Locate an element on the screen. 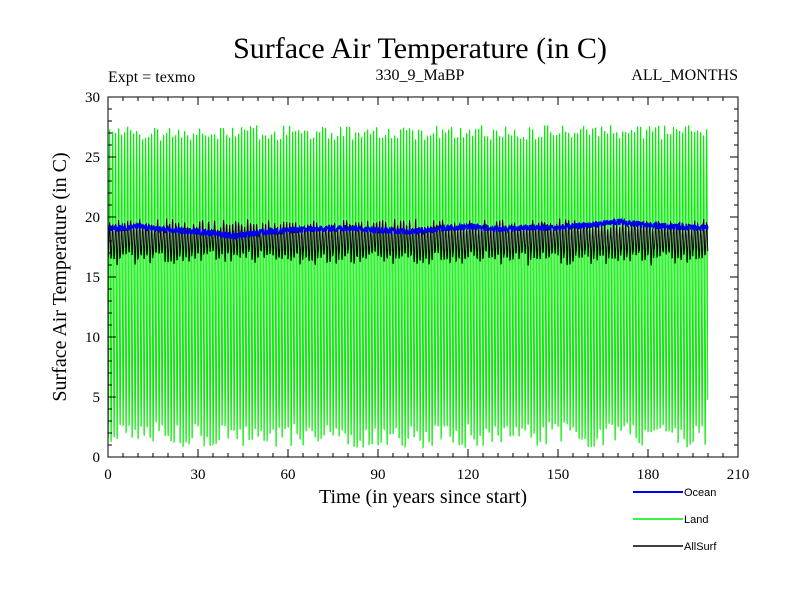 The height and width of the screenshot is (600, 800). y-tick-label: 25 is located at coordinates (92, 158).